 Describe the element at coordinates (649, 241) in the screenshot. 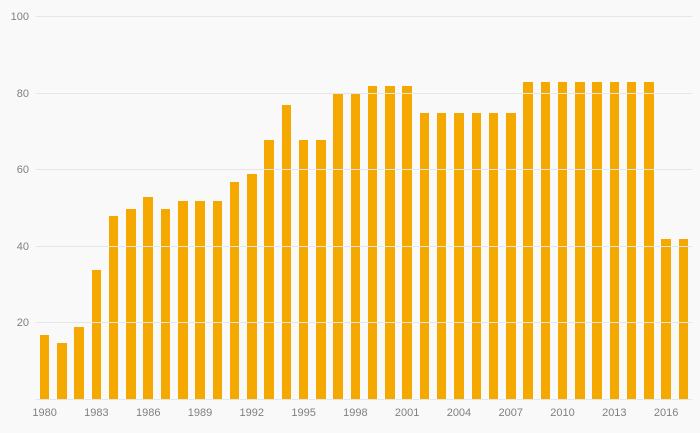

I see `bar-2015` at that location.